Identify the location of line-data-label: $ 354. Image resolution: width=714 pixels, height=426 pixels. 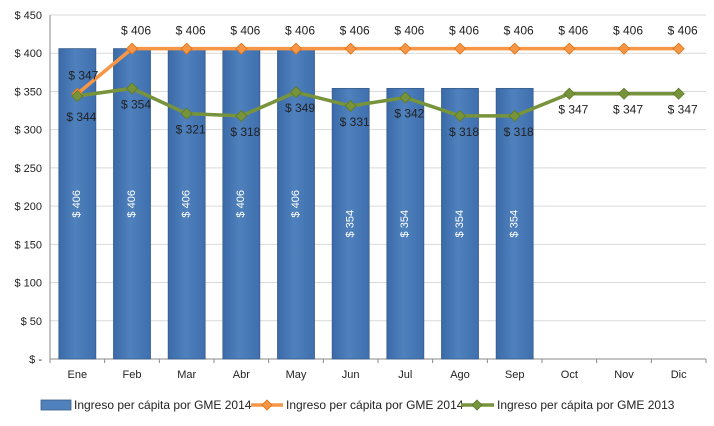
(136, 104).